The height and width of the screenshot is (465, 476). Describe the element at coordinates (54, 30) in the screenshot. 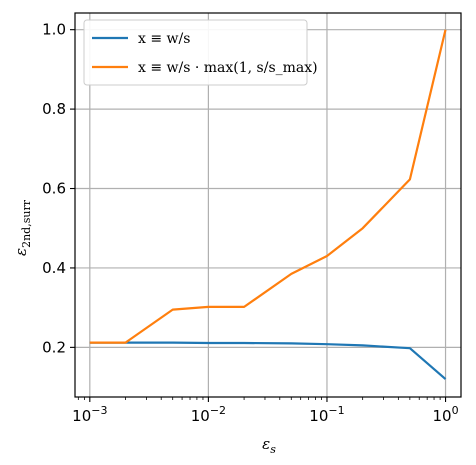

I see `y-tick-label: 1.0` at that location.